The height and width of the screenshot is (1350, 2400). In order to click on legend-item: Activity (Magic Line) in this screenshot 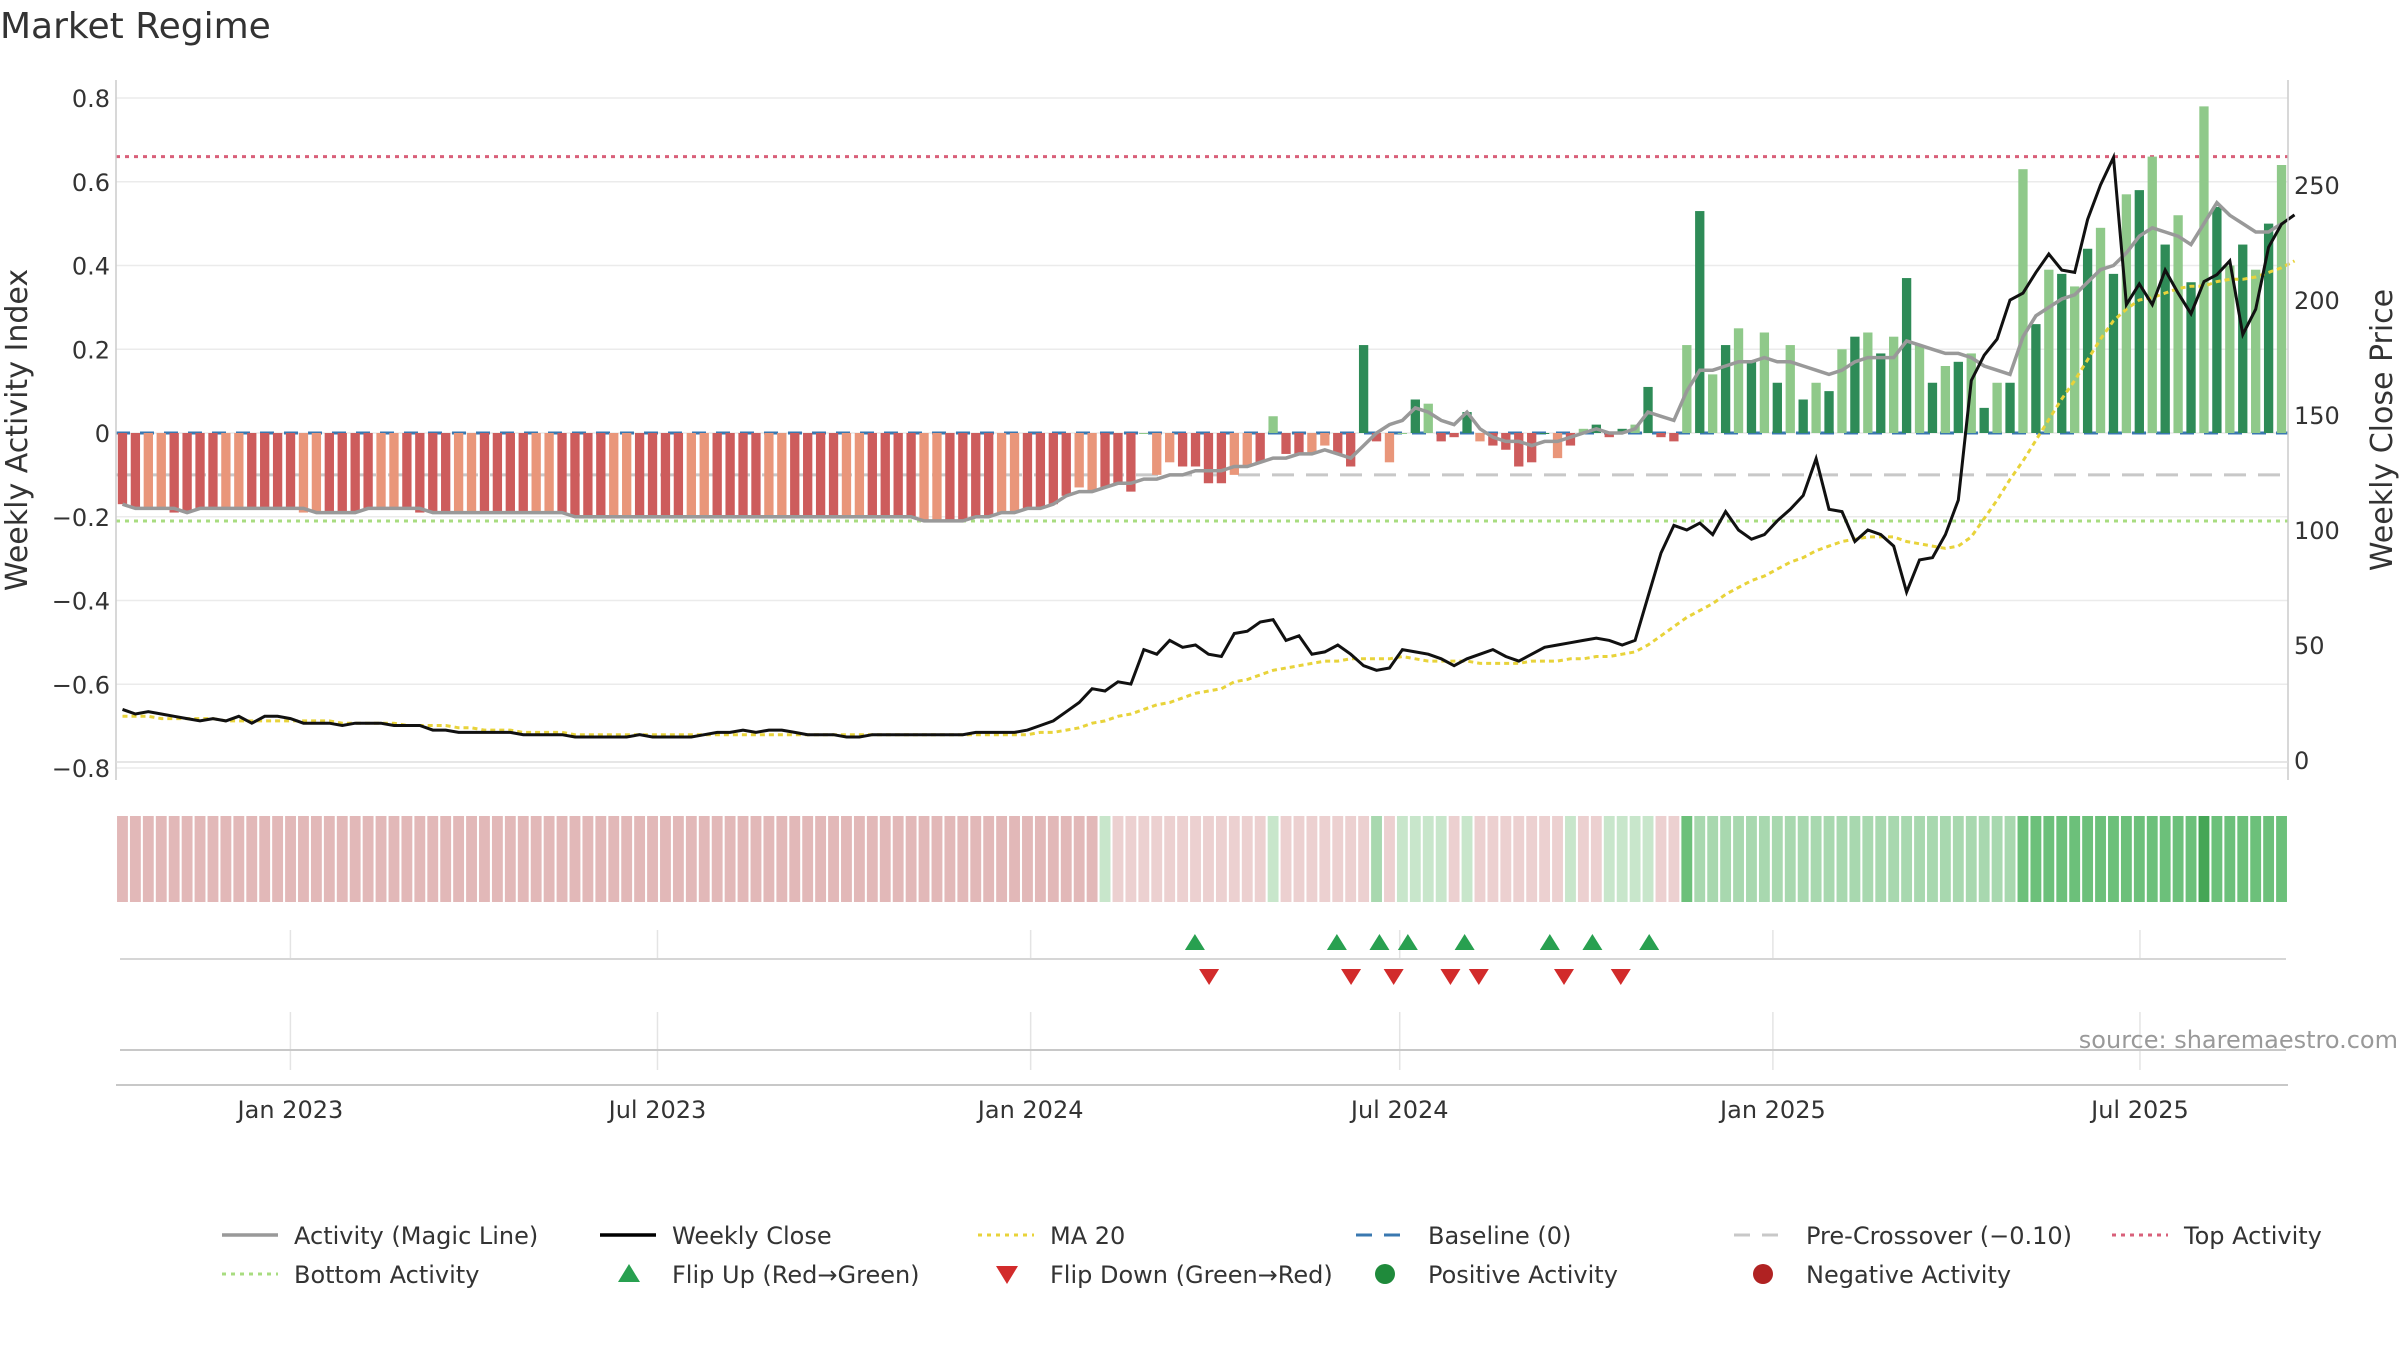, I will do `click(380, 1236)`.